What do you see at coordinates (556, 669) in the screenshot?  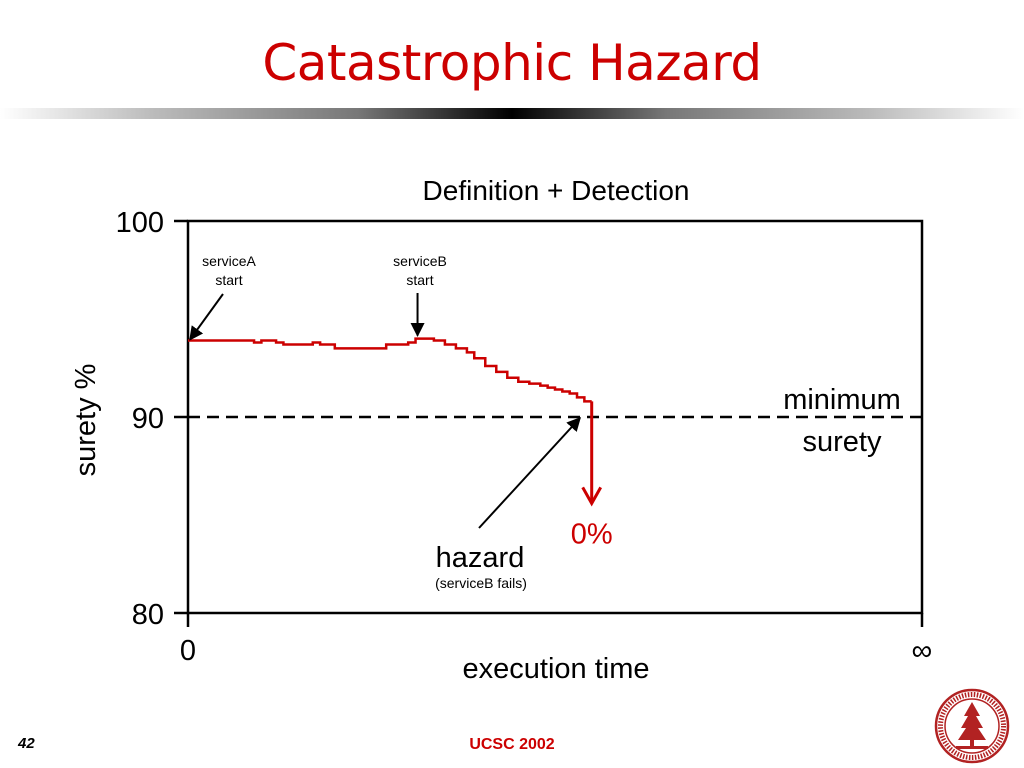 I see `x-axis-label: execution time` at bounding box center [556, 669].